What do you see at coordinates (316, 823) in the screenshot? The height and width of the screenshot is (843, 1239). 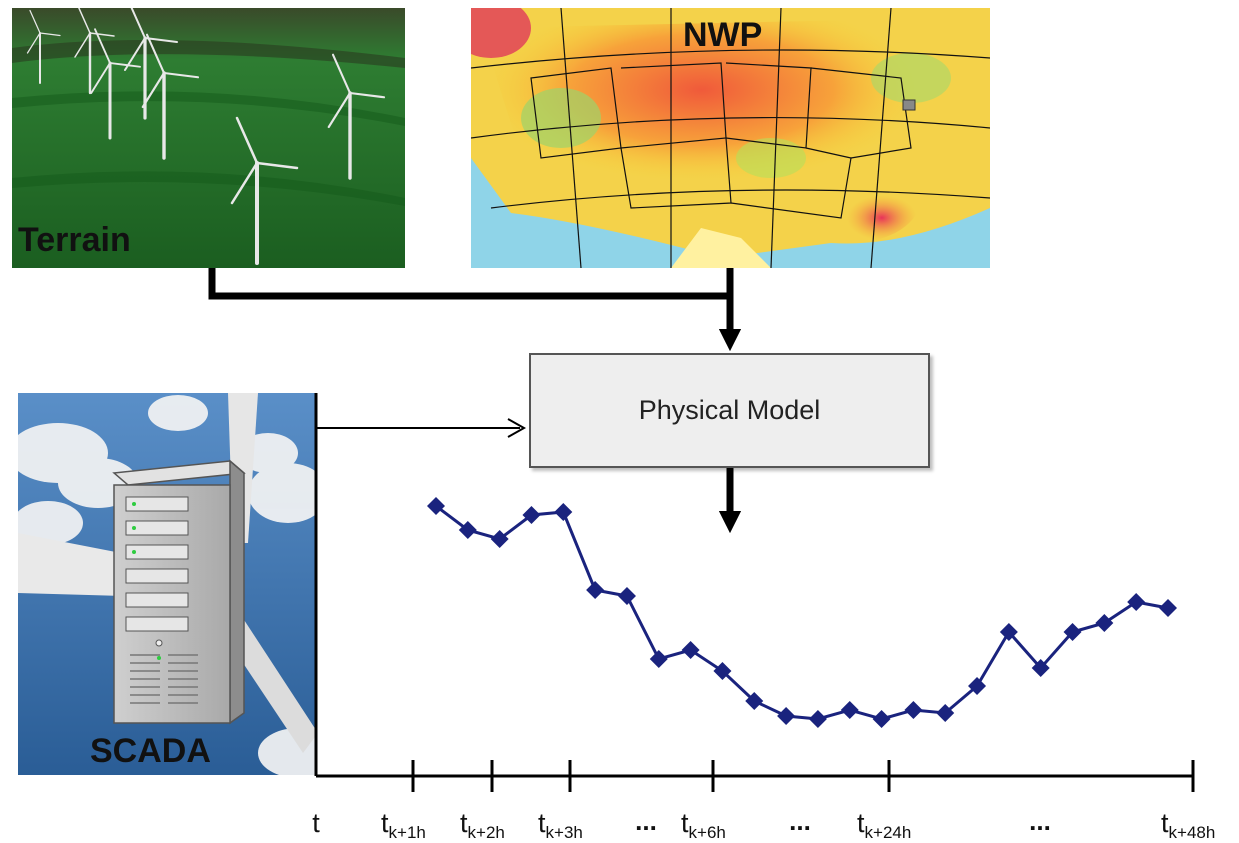 I see `timeline-tick-label: t` at bounding box center [316, 823].